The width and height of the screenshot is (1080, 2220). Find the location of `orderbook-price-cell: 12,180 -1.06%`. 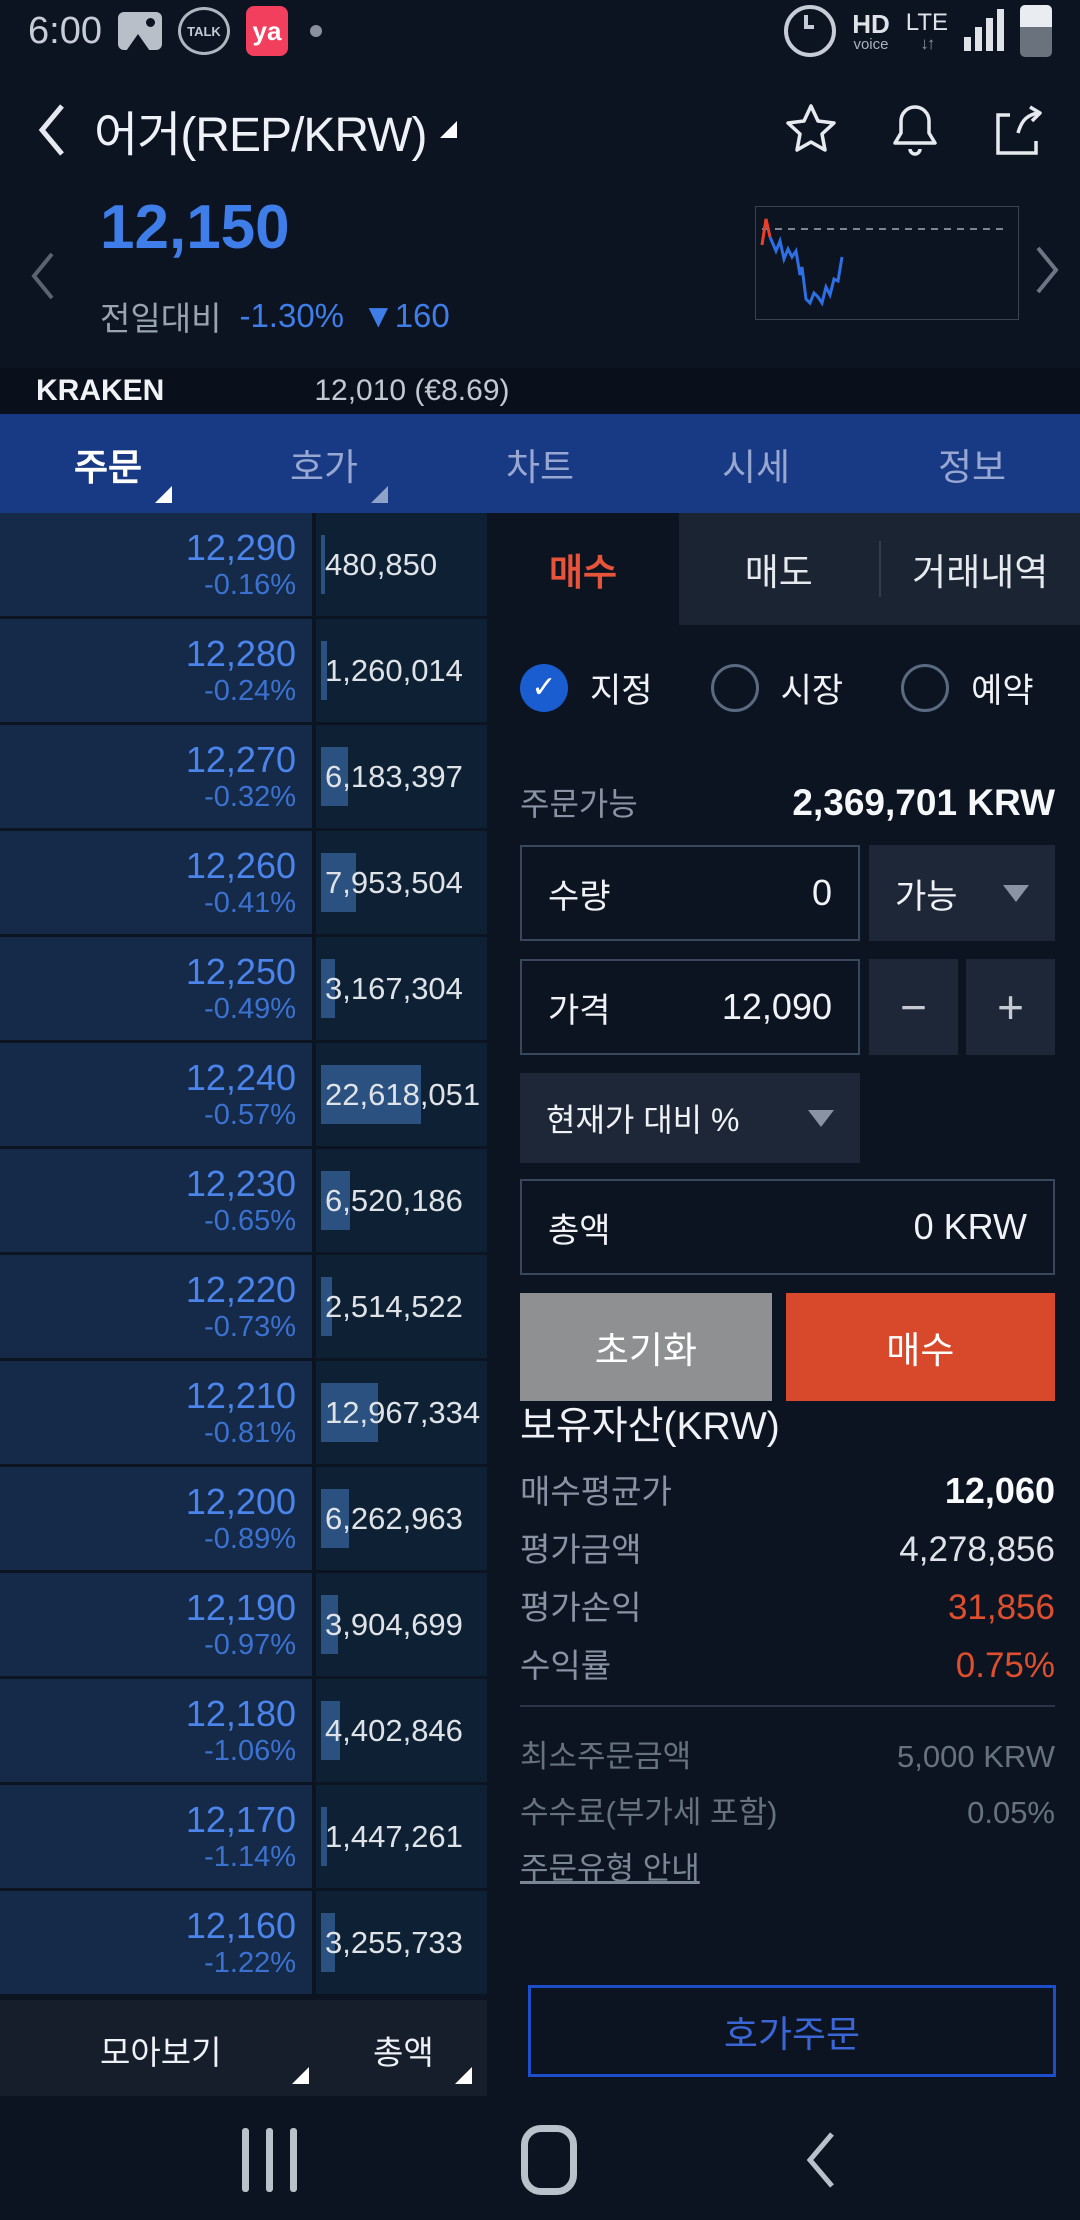

orderbook-price-cell: 12,180 -1.06% is located at coordinates (156, 1732).